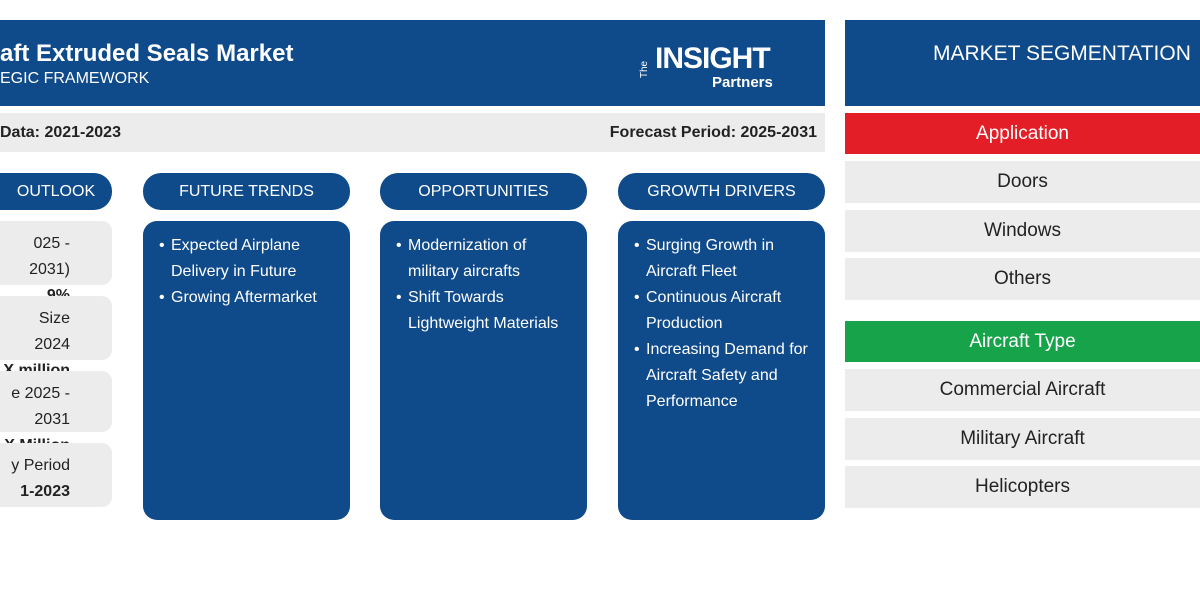  I want to click on column-heading: FUTURE TRENDS, so click(246, 191).